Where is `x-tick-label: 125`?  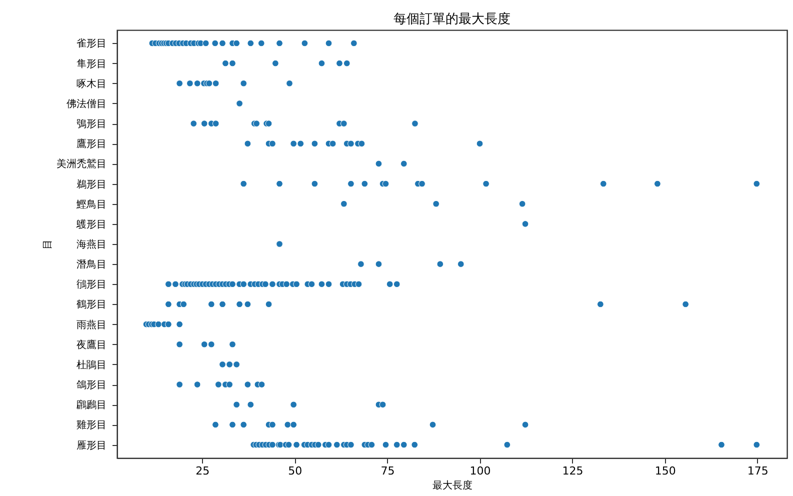 x-tick-label: 125 is located at coordinates (573, 471).